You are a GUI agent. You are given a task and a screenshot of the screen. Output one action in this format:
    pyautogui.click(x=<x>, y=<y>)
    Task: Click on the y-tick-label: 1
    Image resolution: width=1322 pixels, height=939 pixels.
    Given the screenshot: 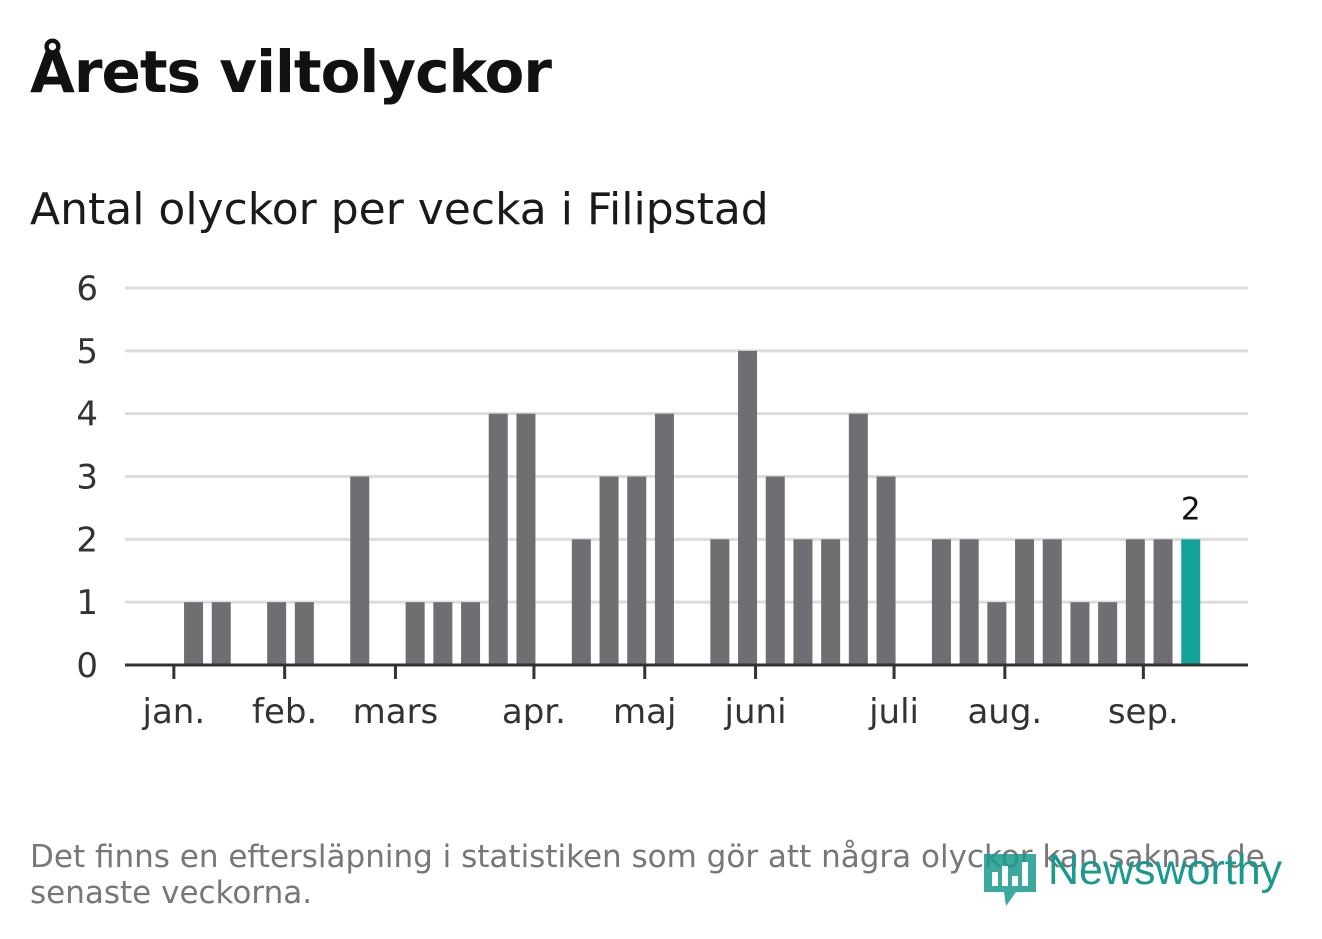 What is the action you would take?
    pyautogui.click(x=87, y=603)
    